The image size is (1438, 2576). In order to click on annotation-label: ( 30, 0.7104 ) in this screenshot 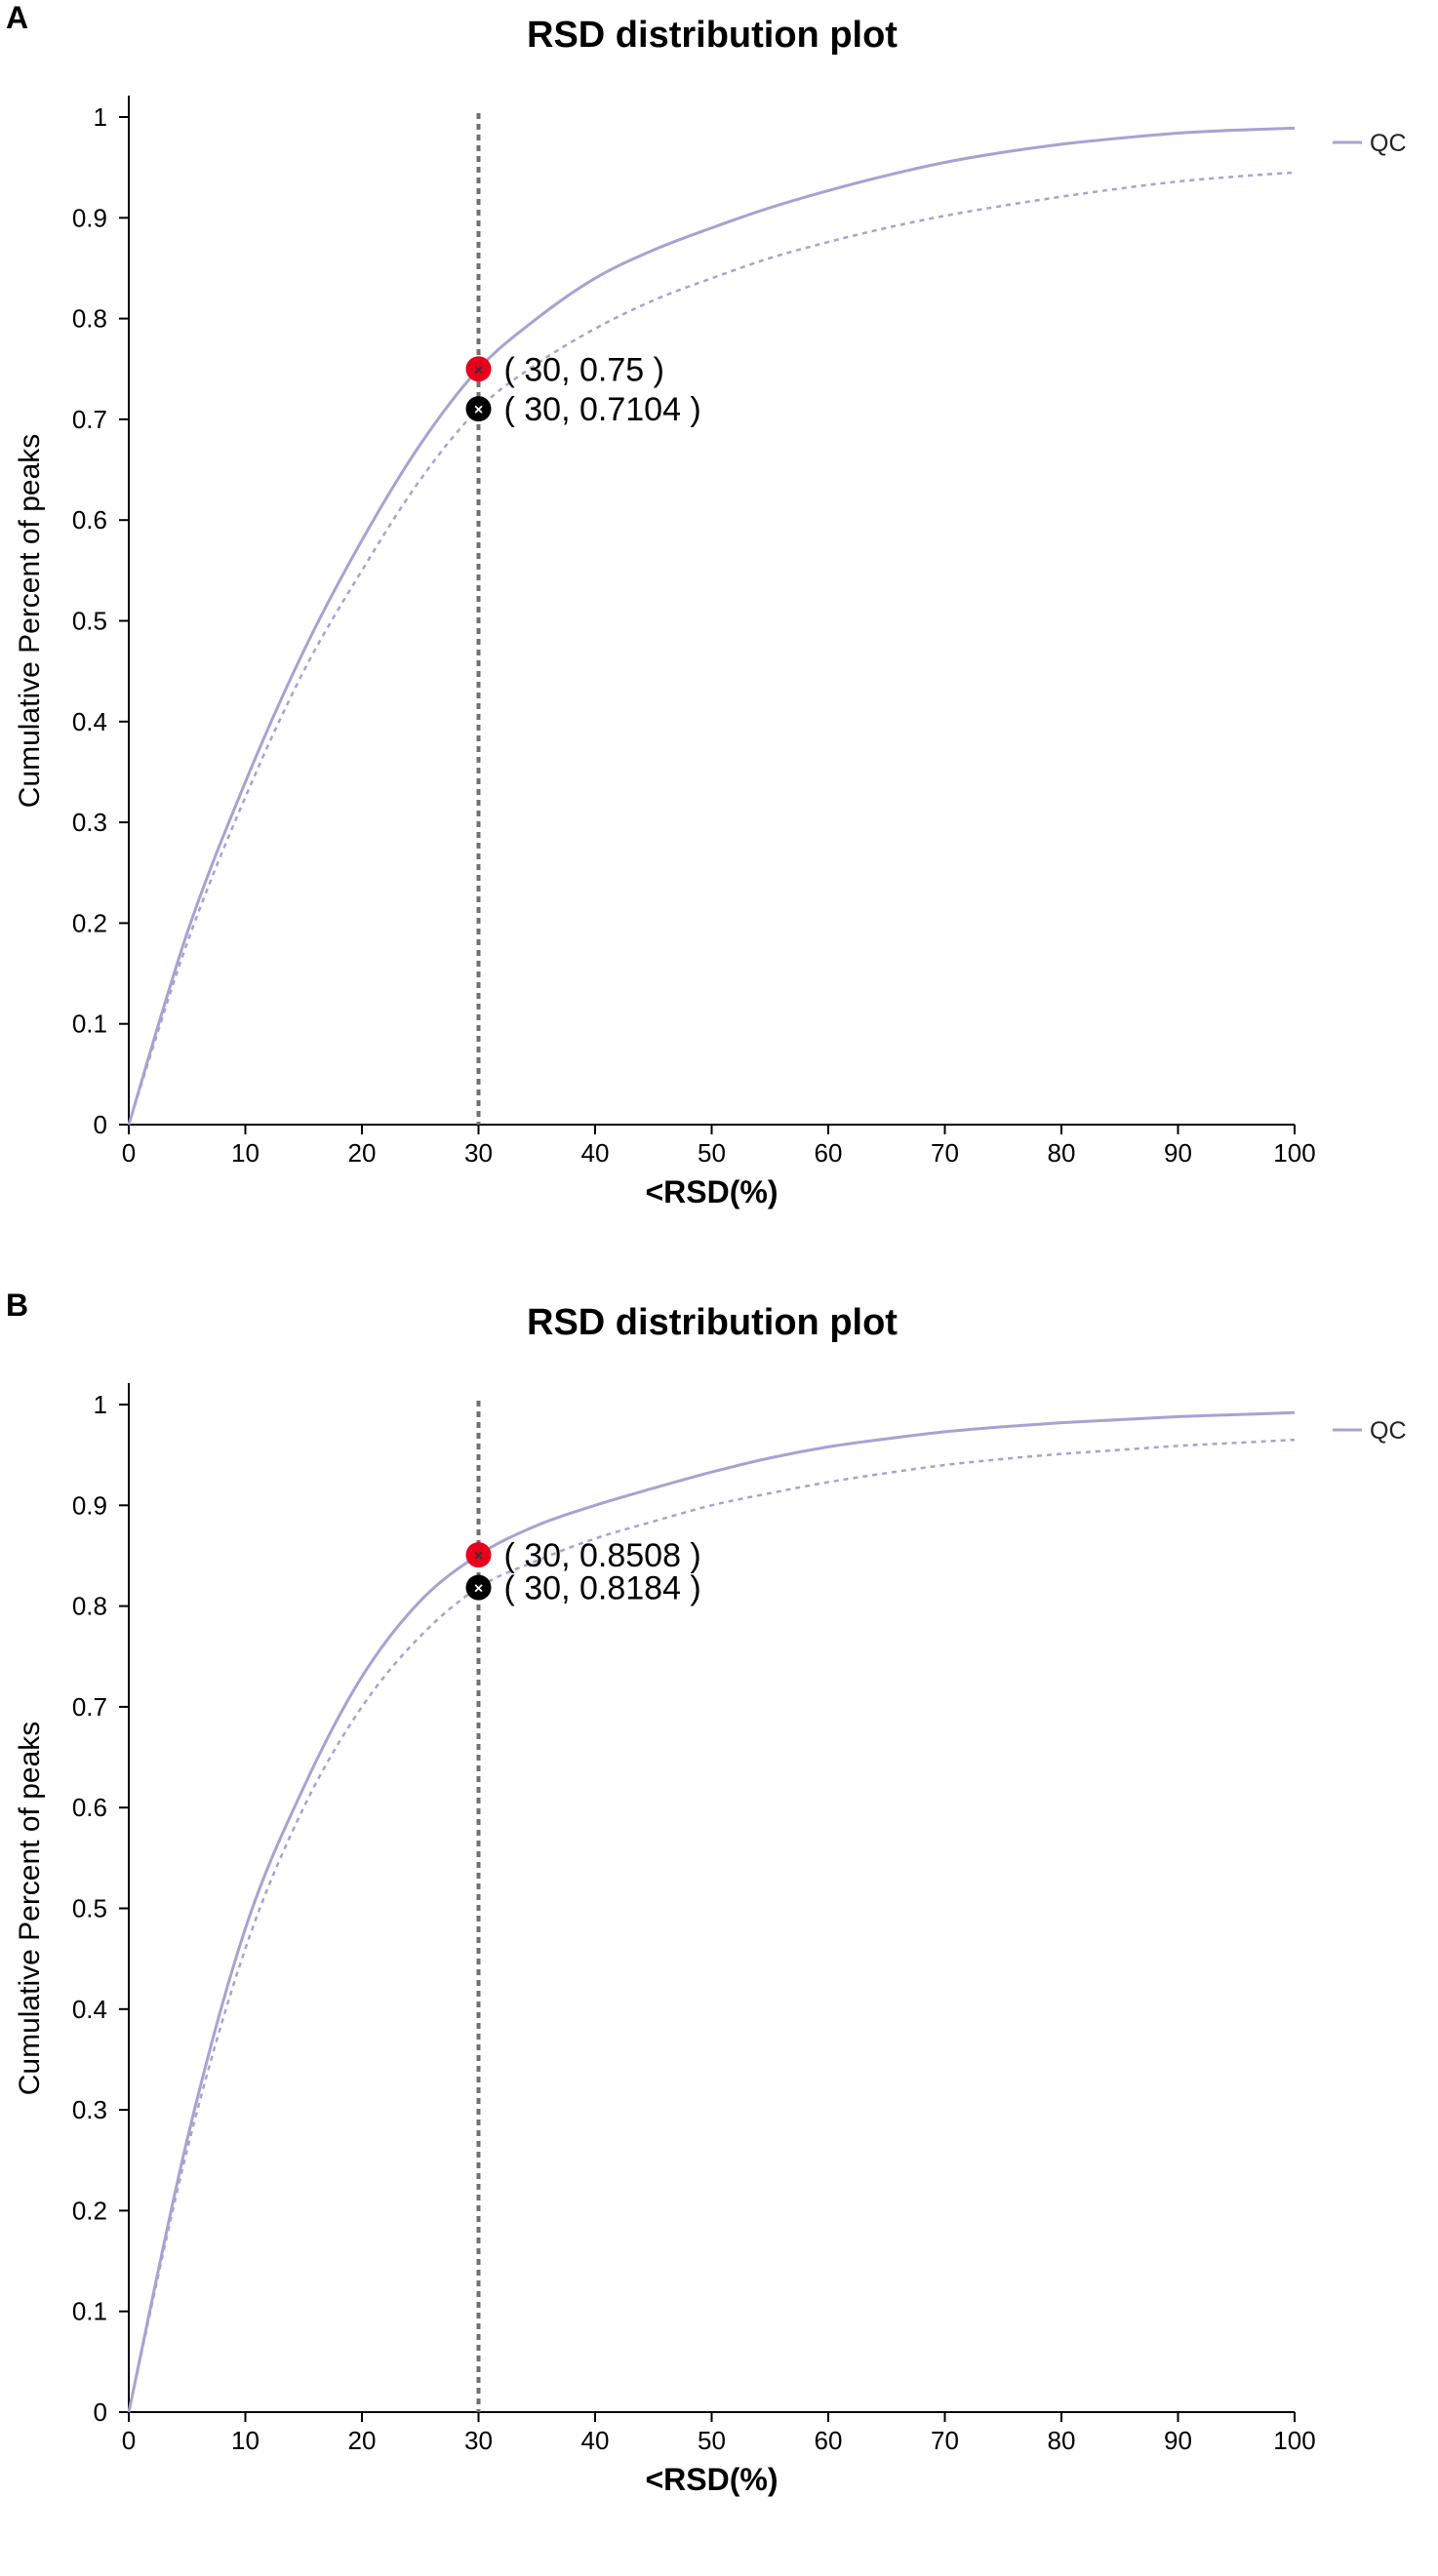, I will do `click(603, 409)`.